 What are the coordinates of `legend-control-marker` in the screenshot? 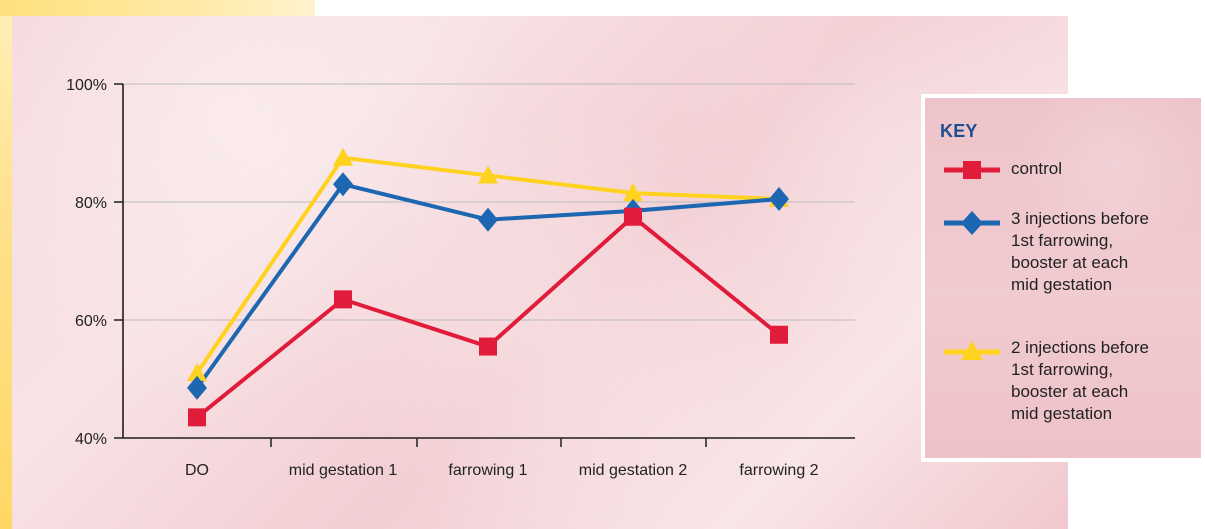 It's located at (972, 170).